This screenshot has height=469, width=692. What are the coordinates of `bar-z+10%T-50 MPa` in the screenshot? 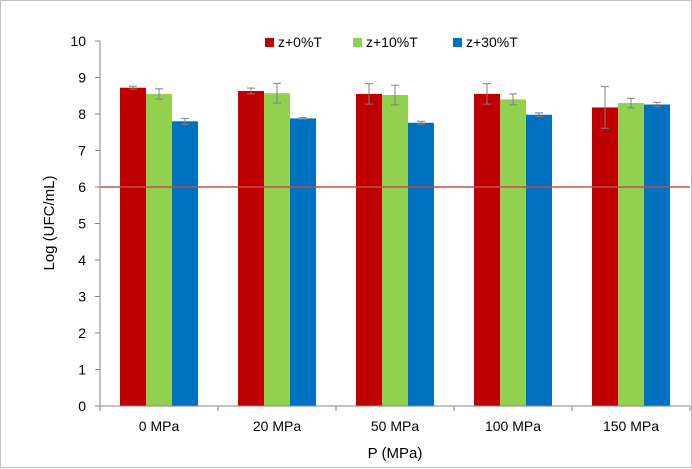 It's located at (395, 251).